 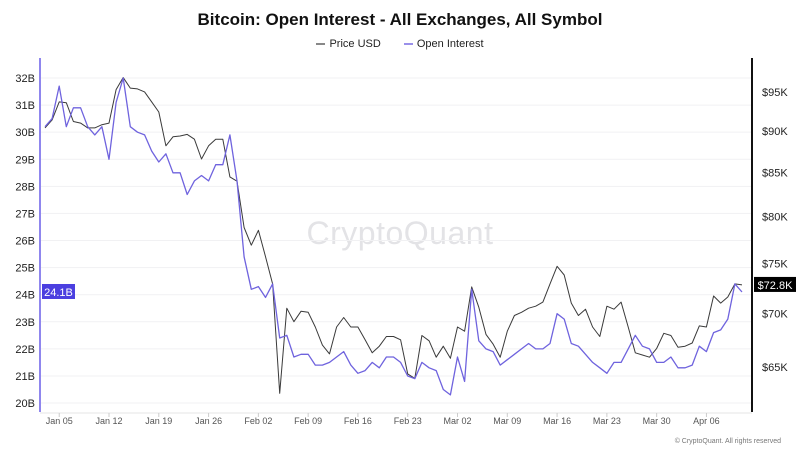 I want to click on left-tick-label: 24B, so click(x=25, y=296).